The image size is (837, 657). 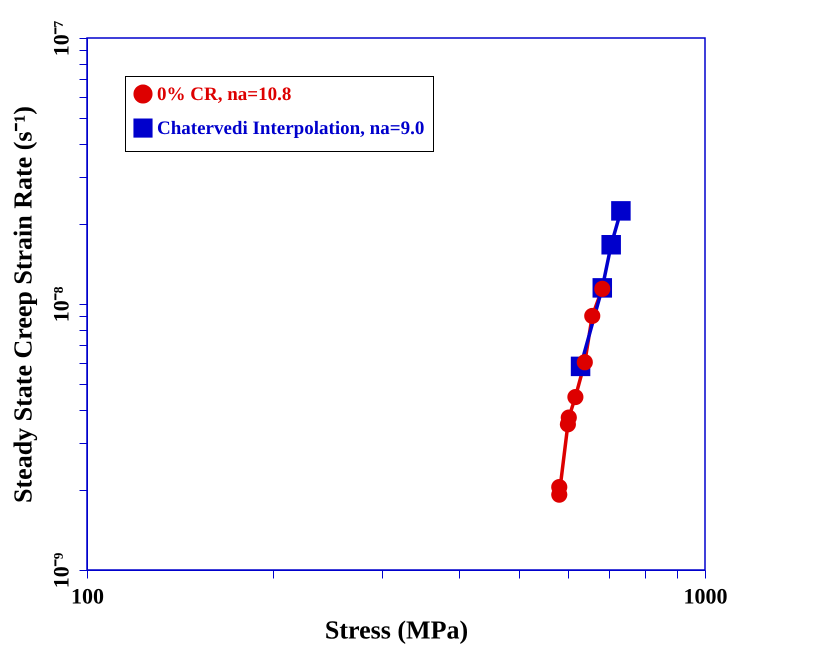 What do you see at coordinates (61, 304) in the screenshot?
I see `y-tick-label: 10⁻⁸` at bounding box center [61, 304].